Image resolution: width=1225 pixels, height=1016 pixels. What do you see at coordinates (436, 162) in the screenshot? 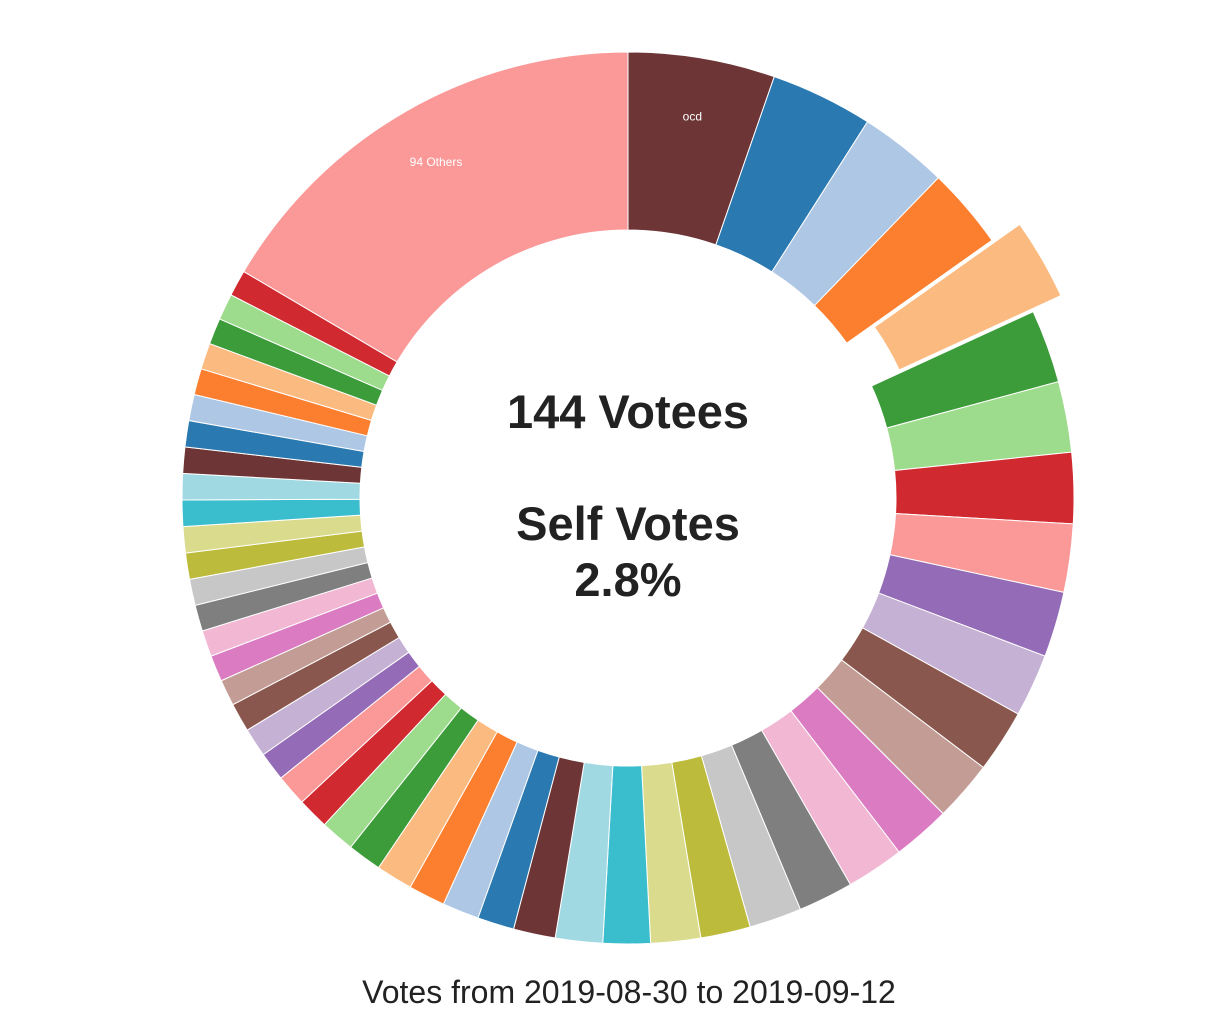
I see `donut-slice-label-51: 94 Others` at bounding box center [436, 162].